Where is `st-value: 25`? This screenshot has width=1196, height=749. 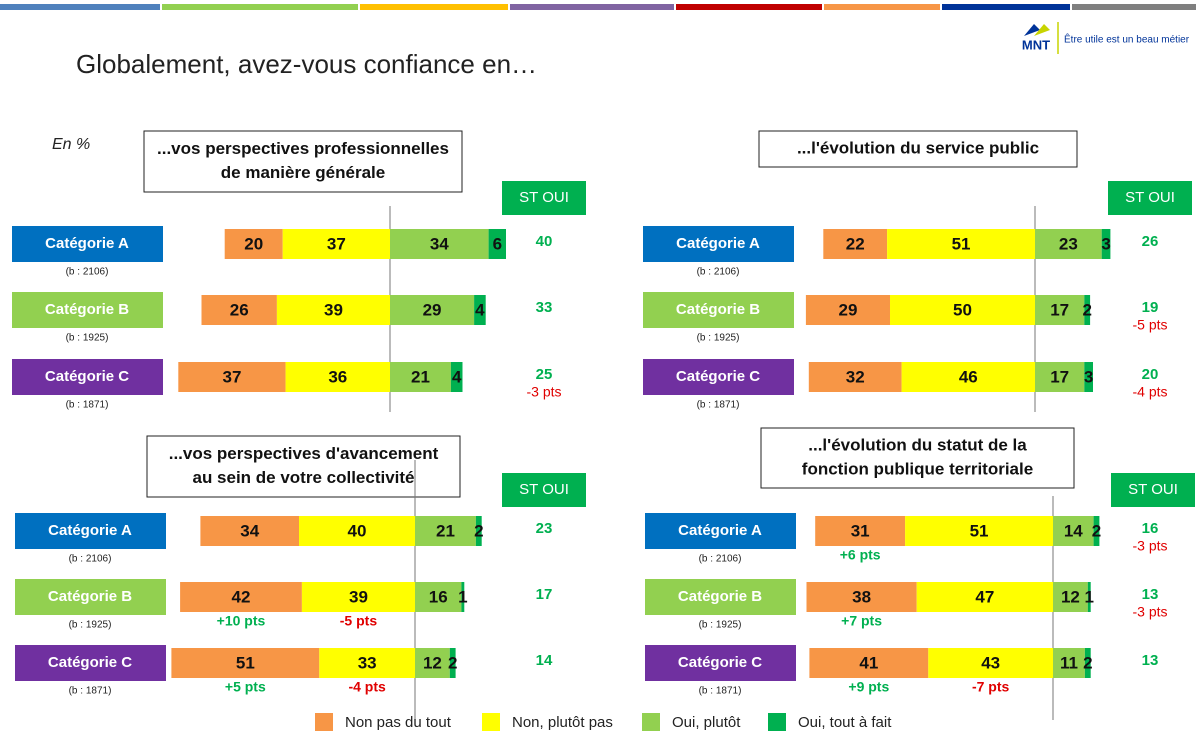 st-value: 25 is located at coordinates (544, 374).